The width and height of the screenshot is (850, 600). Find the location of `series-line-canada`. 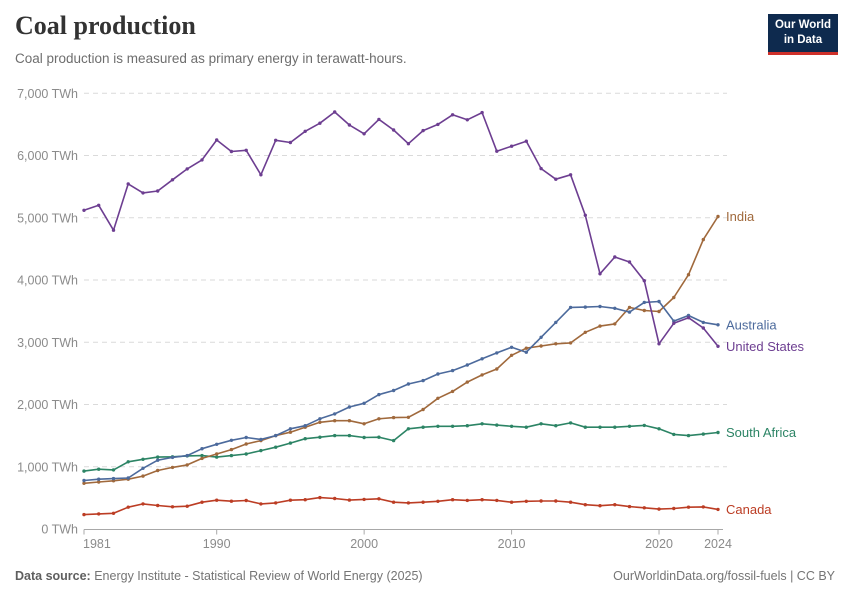

series-line-canada is located at coordinates (401, 506).